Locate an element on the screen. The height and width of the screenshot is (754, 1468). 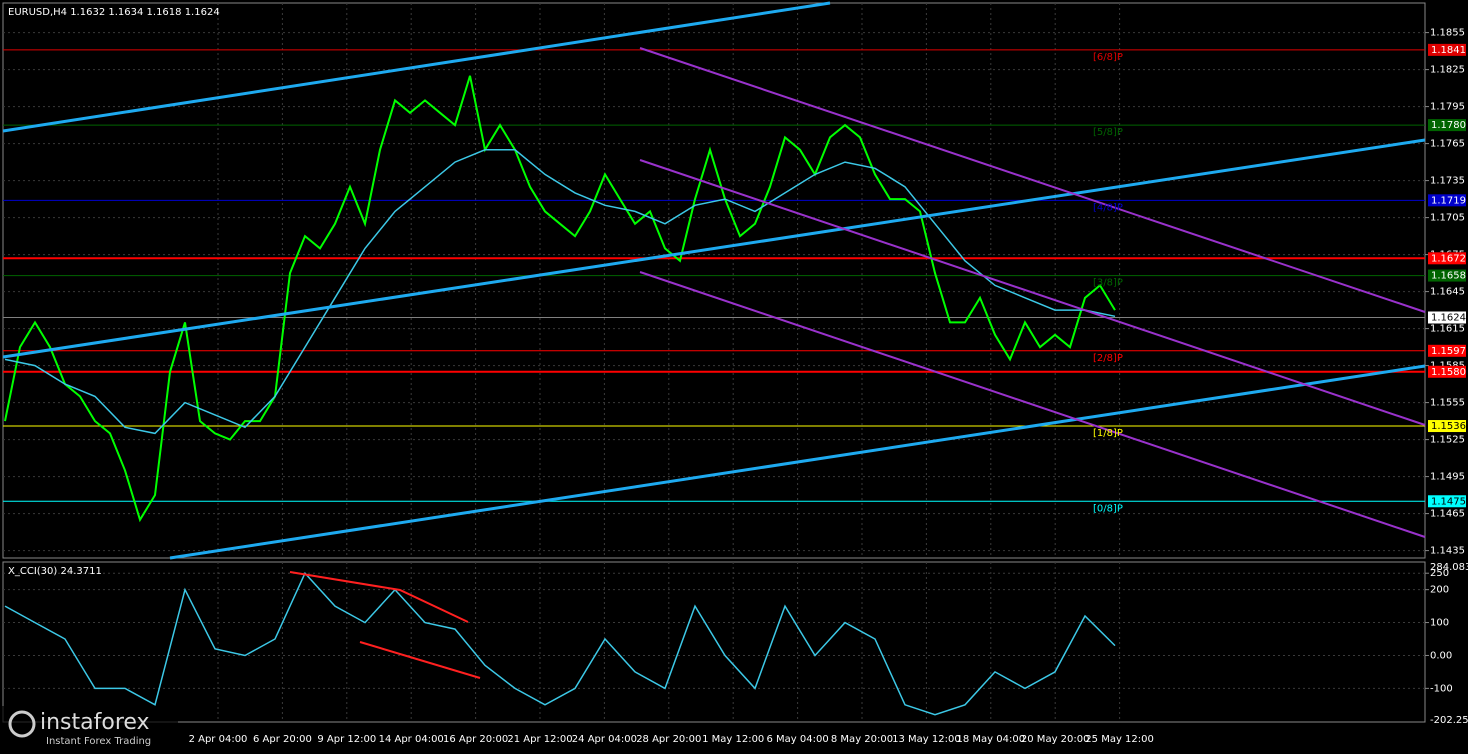
y-tick-label: 1.1525 is located at coordinates (1447, 440).